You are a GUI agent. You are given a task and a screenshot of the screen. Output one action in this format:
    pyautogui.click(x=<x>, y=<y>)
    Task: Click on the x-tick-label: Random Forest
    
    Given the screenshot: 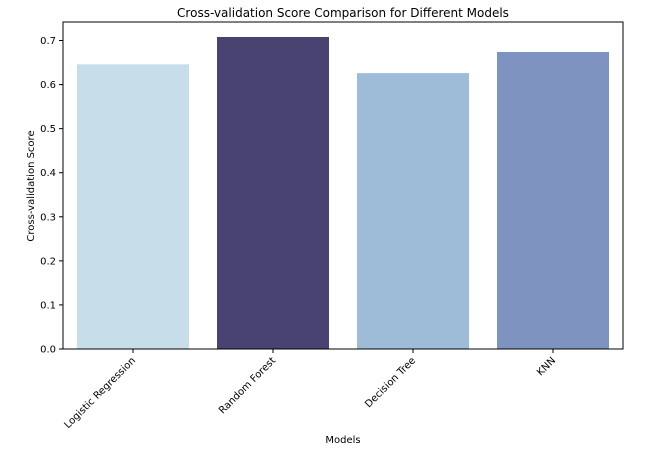 What is the action you would take?
    pyautogui.click(x=247, y=385)
    